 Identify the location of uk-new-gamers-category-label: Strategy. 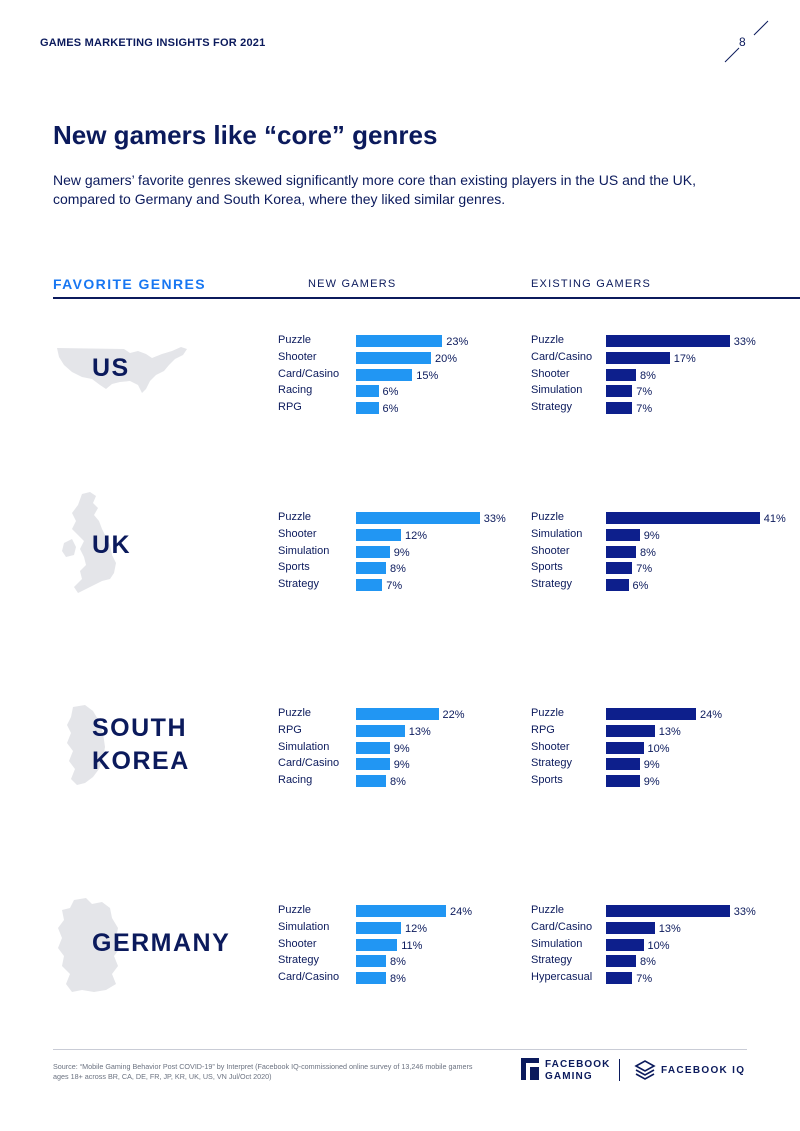
(298, 584).